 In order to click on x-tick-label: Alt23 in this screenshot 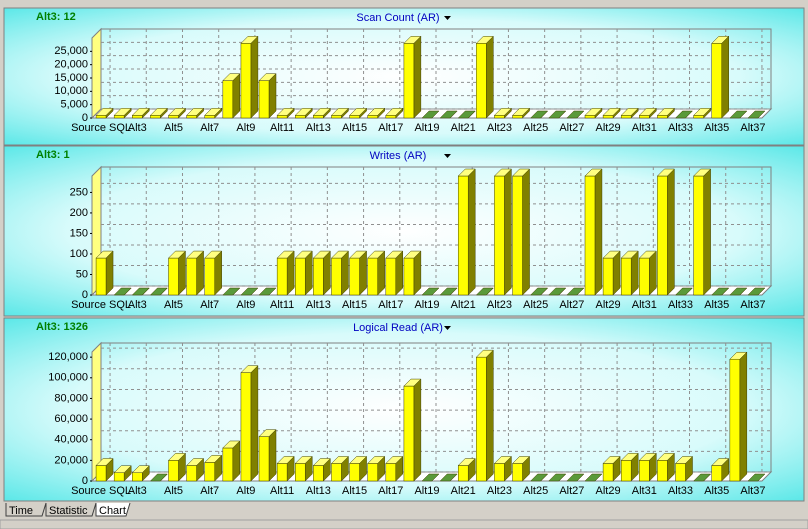, I will do `click(499, 128)`.